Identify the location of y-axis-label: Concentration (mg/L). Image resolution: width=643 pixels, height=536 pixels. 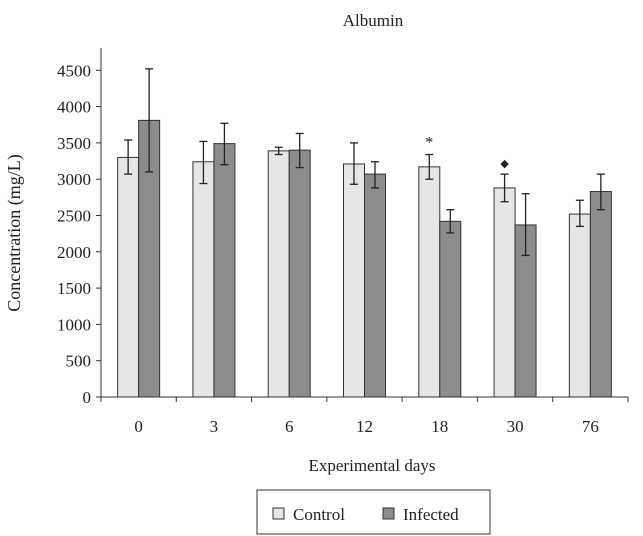
(14, 232).